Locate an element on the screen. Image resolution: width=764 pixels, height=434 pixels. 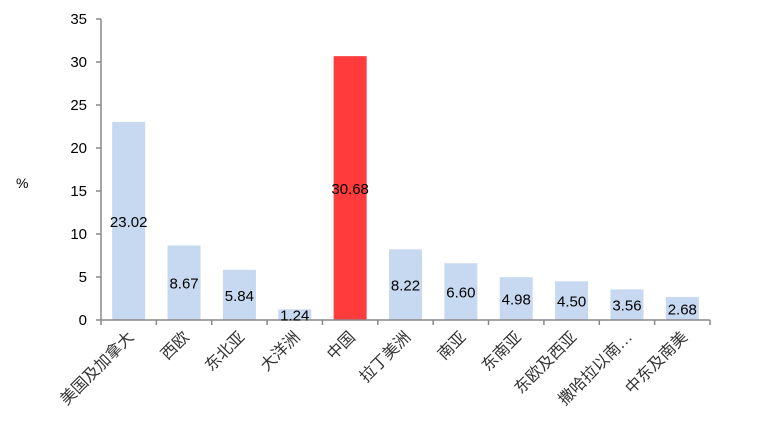
data-label: 6.60 is located at coordinates (460, 293).